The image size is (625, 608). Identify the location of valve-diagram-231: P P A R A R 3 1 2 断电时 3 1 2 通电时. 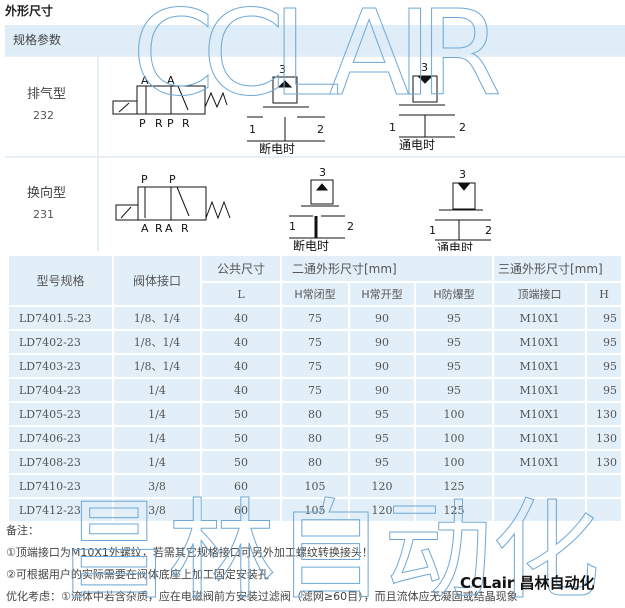
(303, 208).